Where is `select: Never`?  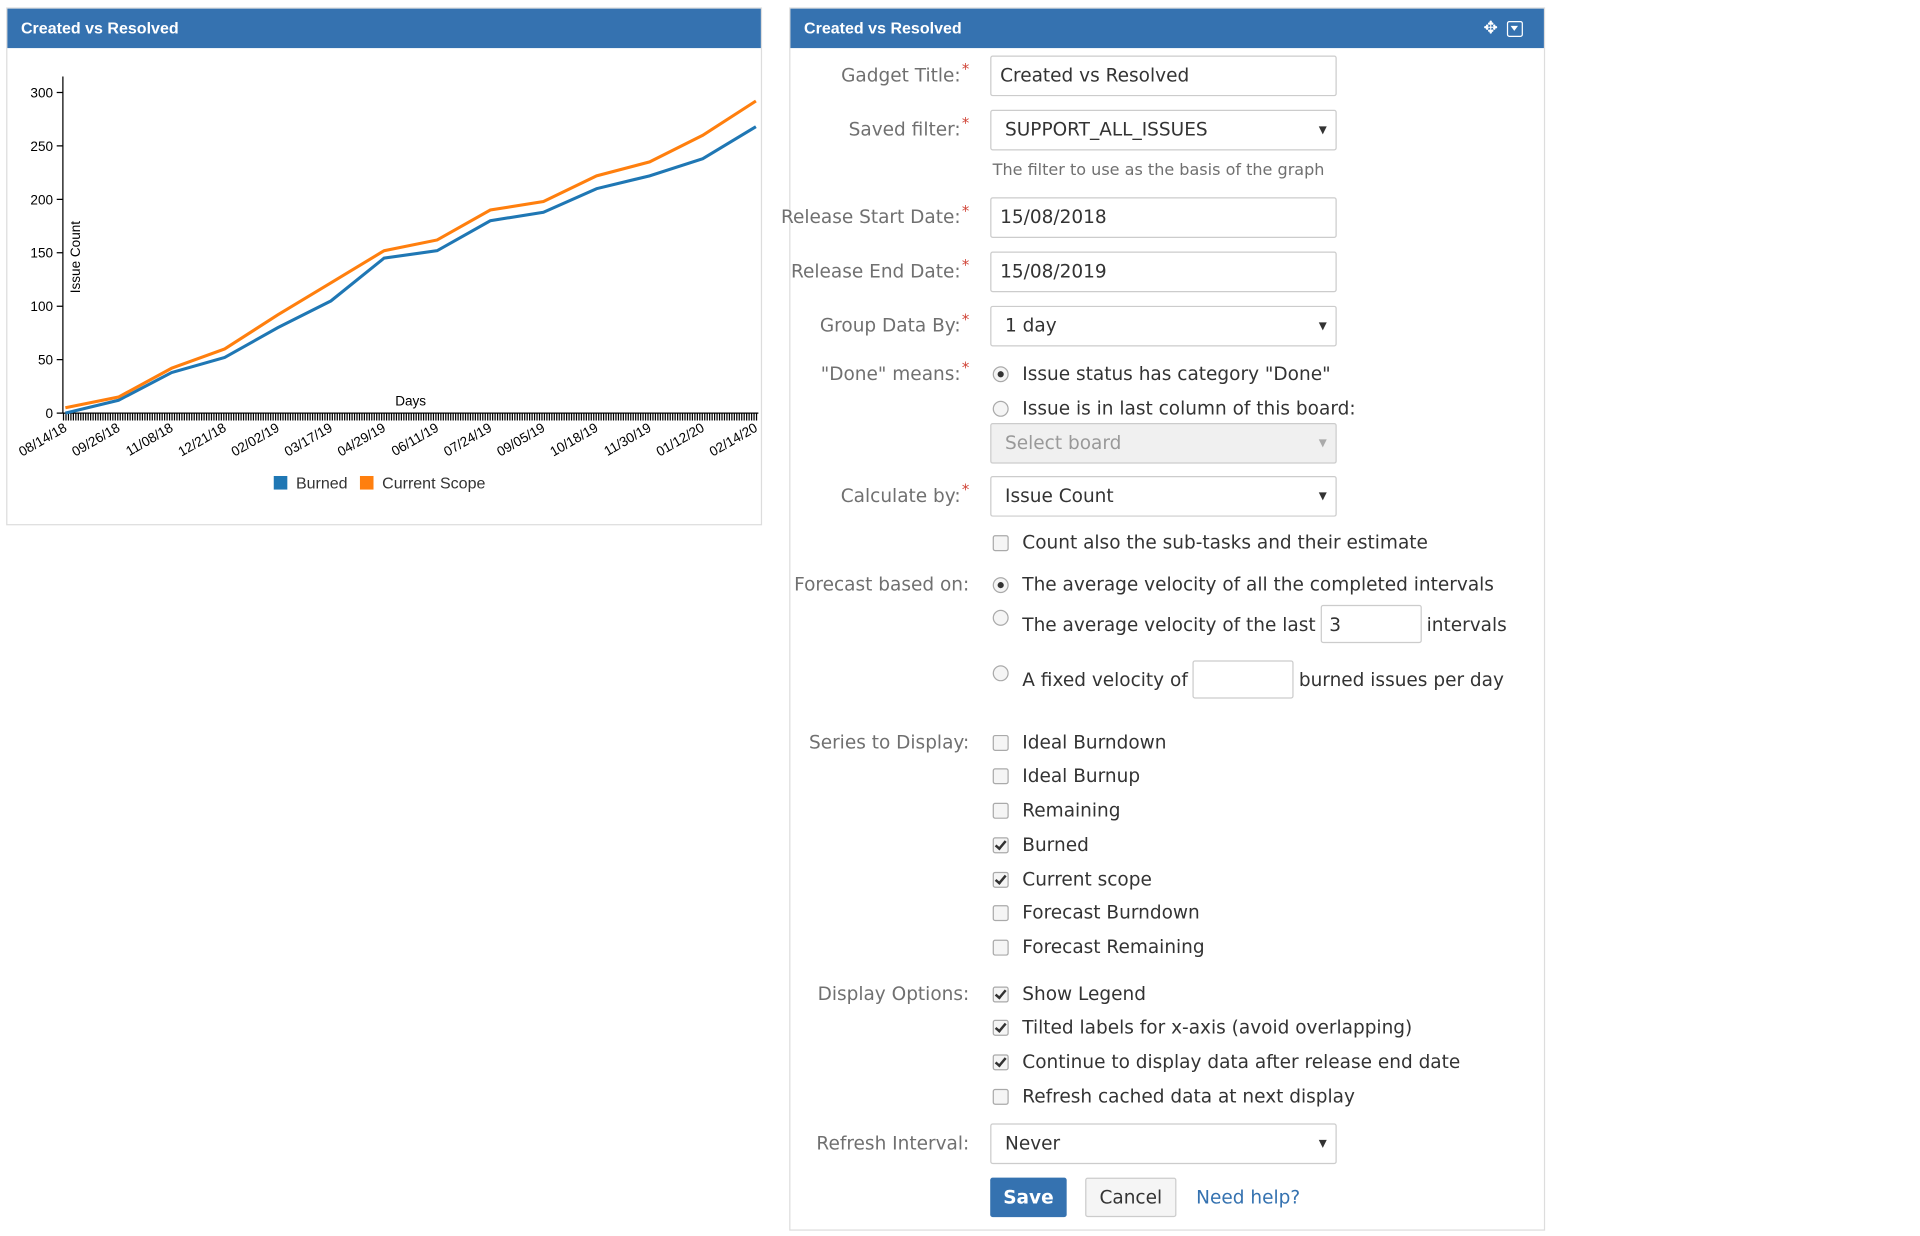
select: Never is located at coordinates (1163, 1144).